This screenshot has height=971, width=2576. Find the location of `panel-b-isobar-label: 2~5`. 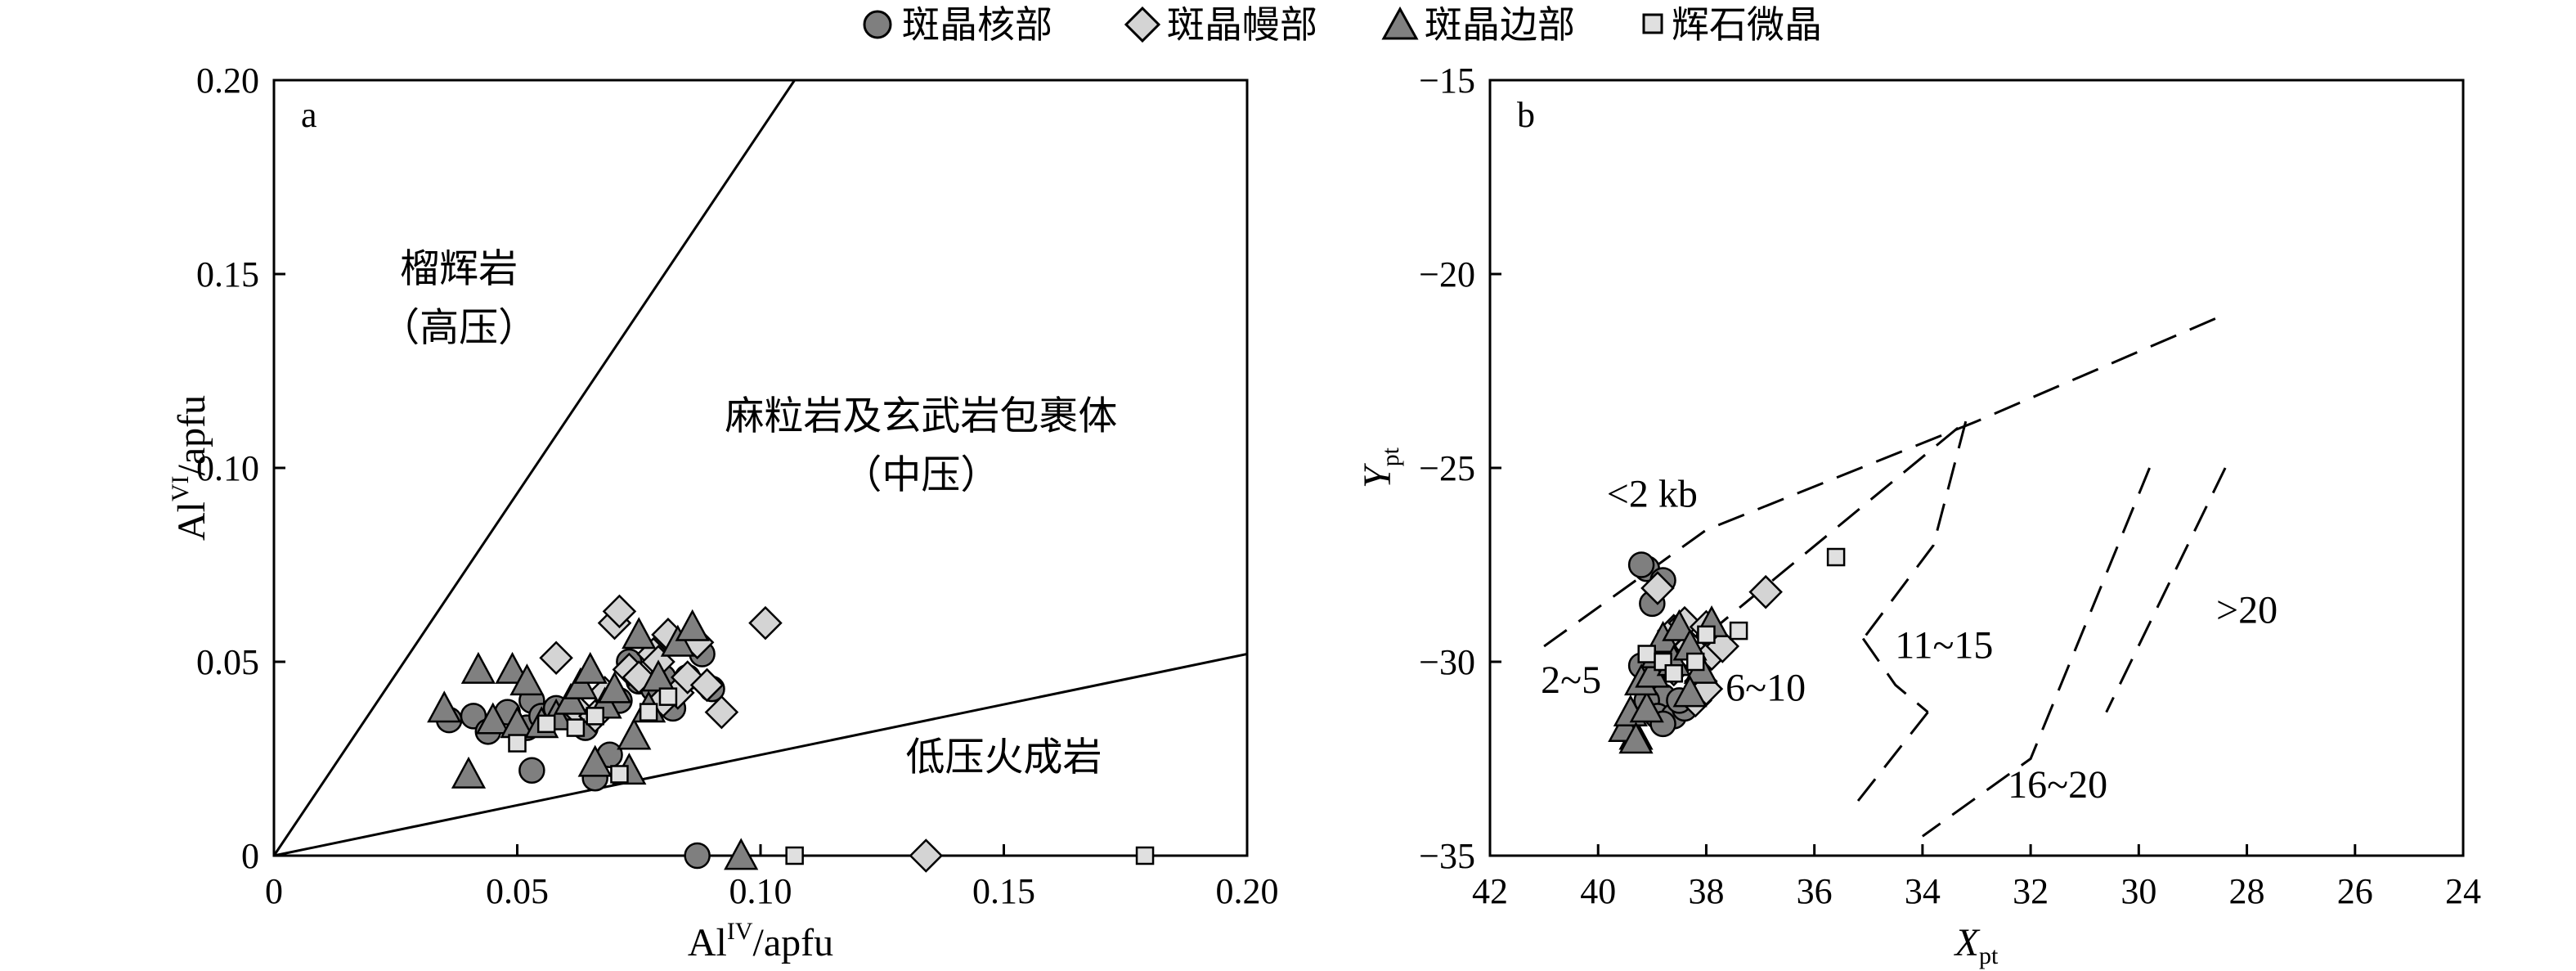

panel-b-isobar-label: 2~5 is located at coordinates (1571, 681).